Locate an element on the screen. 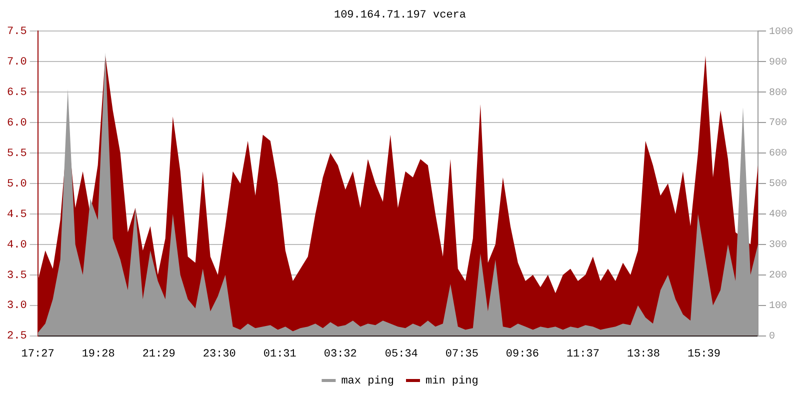 This screenshot has height=400, width=800. x-tick-label: 23:30 is located at coordinates (219, 354).